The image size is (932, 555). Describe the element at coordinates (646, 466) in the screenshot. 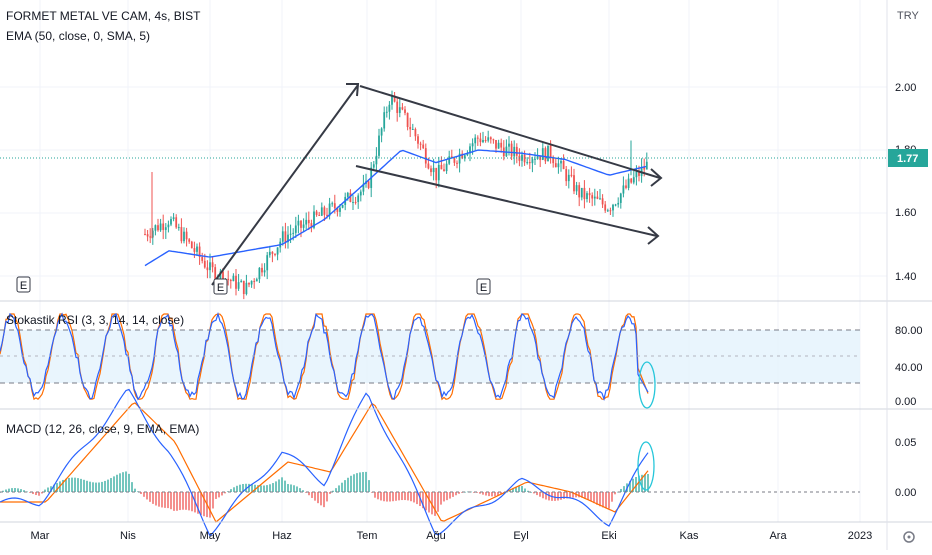

I see `macd-annotation-ellipse` at that location.